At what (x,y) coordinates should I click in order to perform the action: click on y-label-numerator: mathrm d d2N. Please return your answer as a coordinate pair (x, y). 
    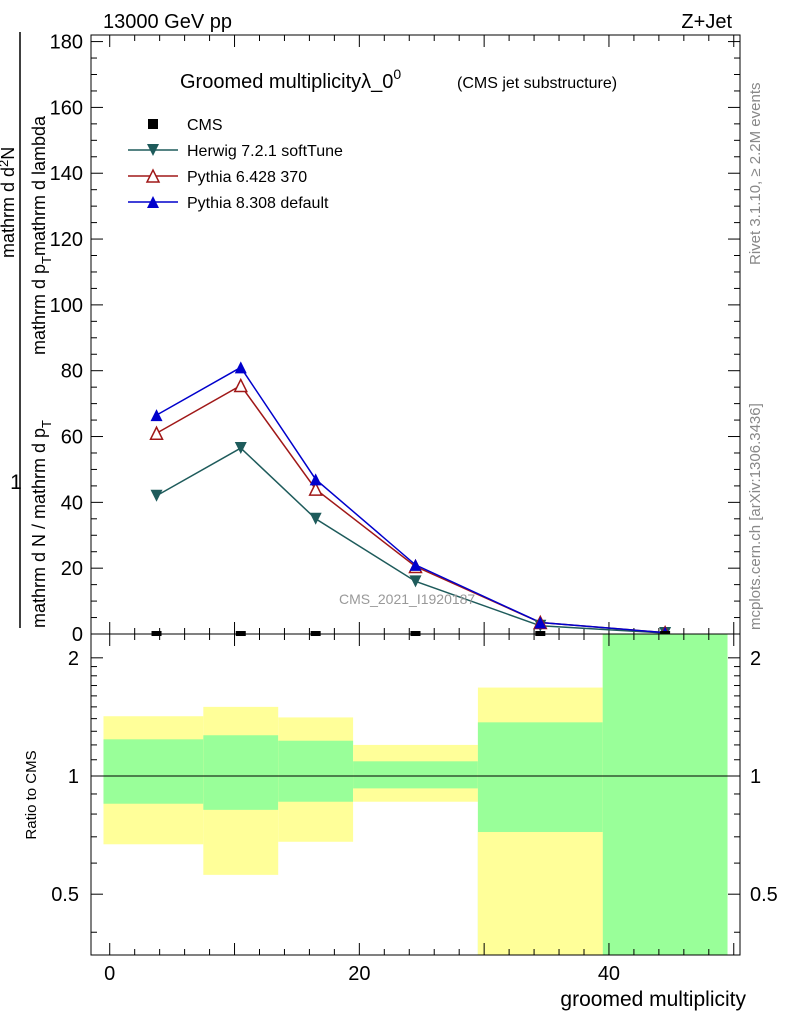
    Looking at the image, I should click on (9, 202).